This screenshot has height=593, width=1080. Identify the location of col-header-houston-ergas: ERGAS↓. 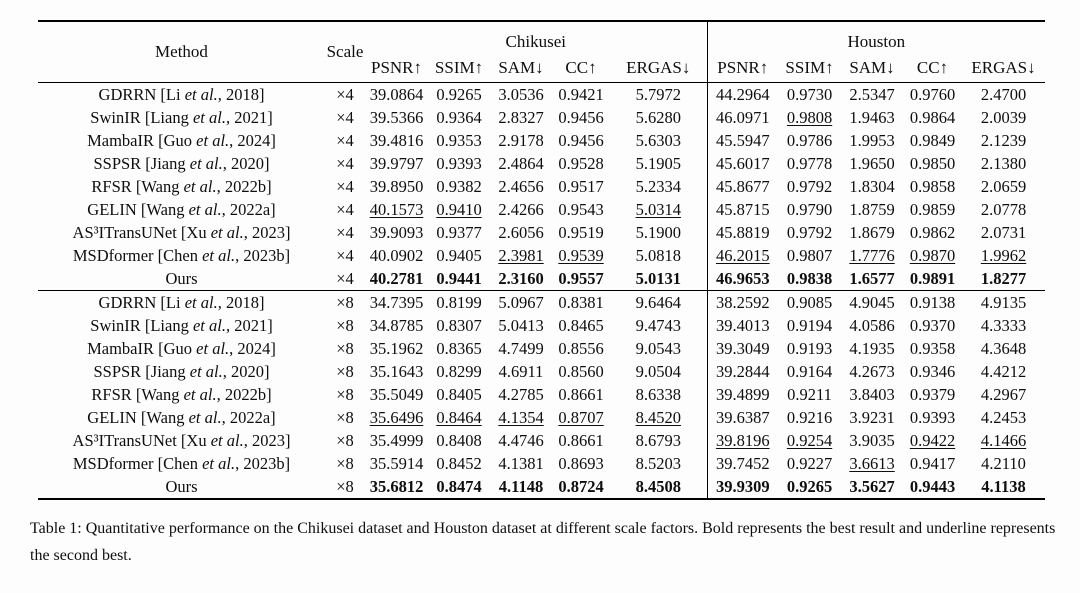
(1003, 67).